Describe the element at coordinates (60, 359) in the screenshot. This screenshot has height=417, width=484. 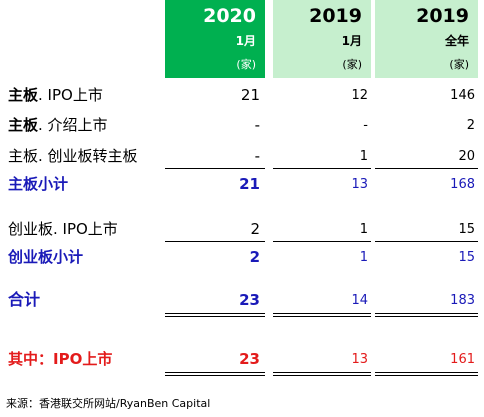
I see `row-label: 其中：IPO上市` at that location.